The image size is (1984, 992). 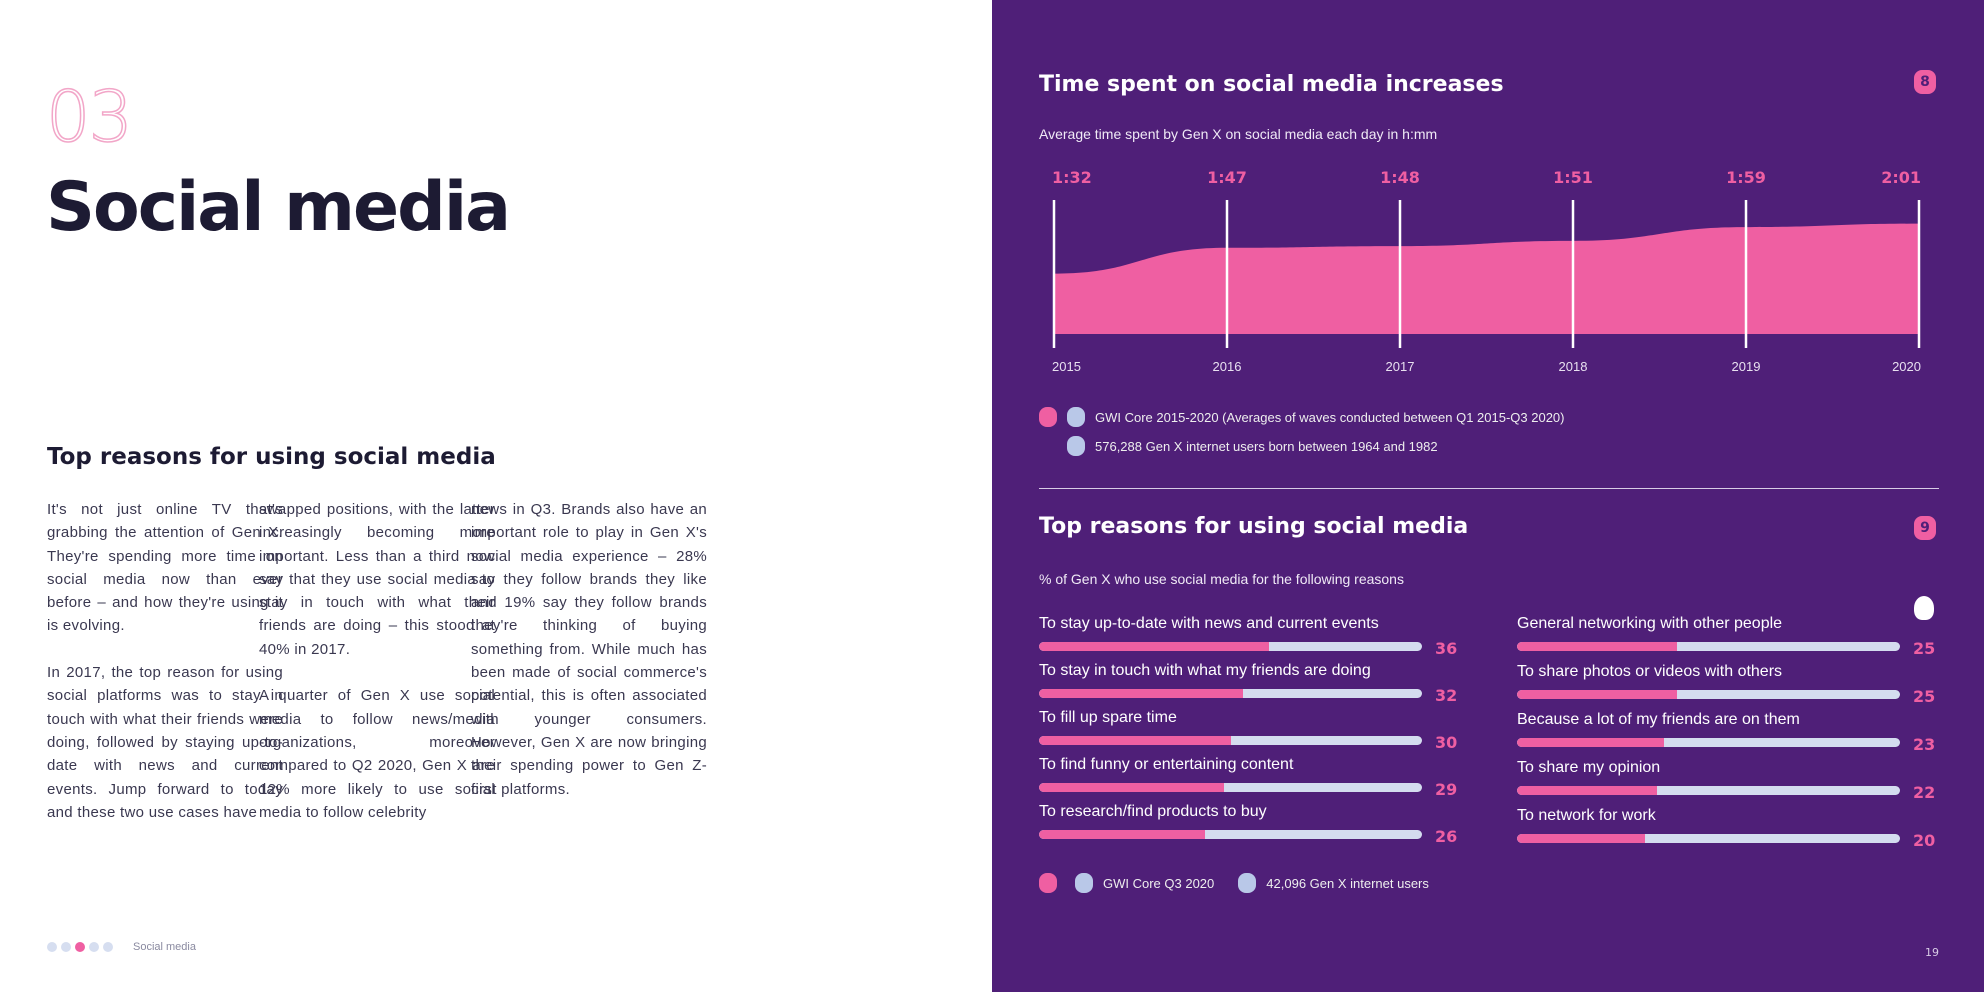 What do you see at coordinates (80, 947) in the screenshot?
I see `page-dot-active` at bounding box center [80, 947].